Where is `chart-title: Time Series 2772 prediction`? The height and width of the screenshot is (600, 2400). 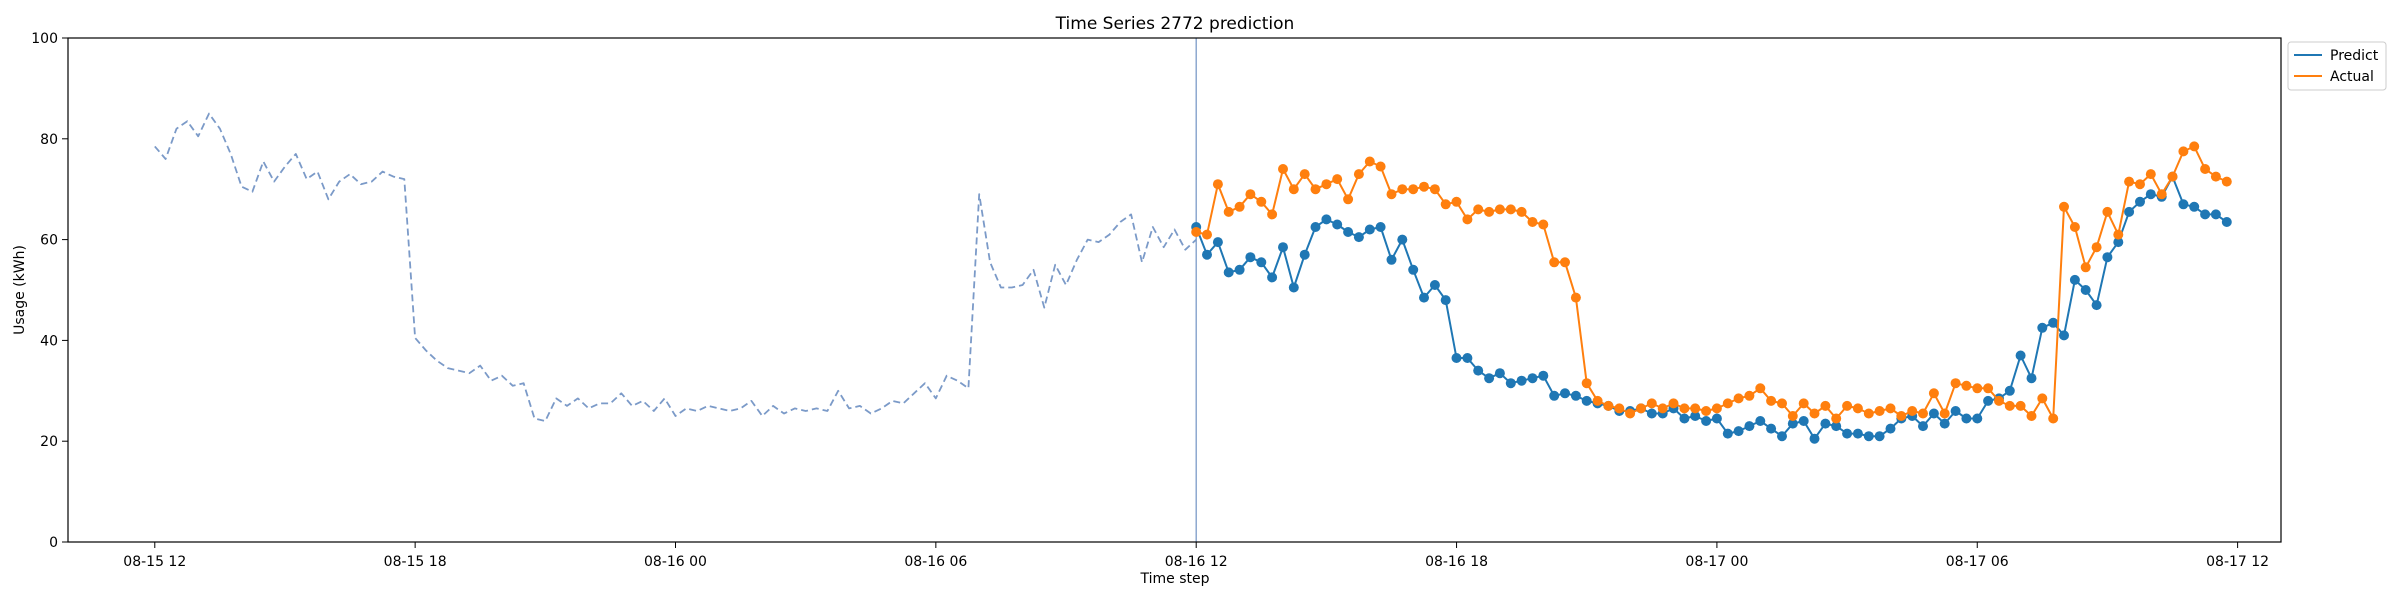 chart-title: Time Series 2772 prediction is located at coordinates (1175, 24).